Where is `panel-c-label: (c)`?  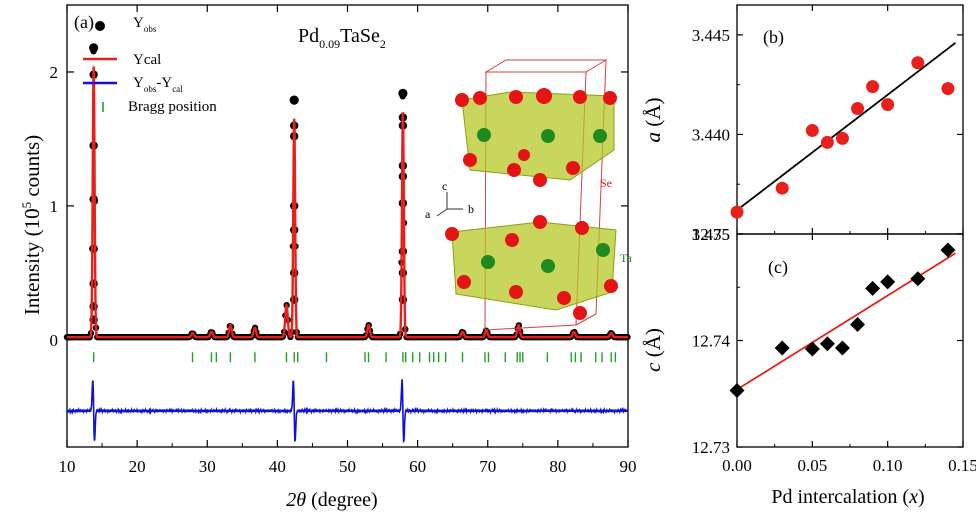 panel-c-label: (c) is located at coordinates (778, 267).